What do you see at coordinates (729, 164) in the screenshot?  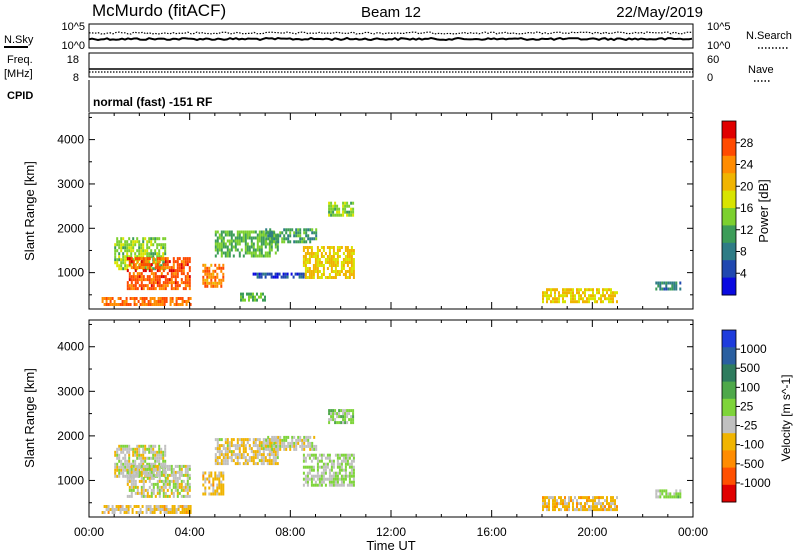 I see `colorbar-segment` at bounding box center [729, 164].